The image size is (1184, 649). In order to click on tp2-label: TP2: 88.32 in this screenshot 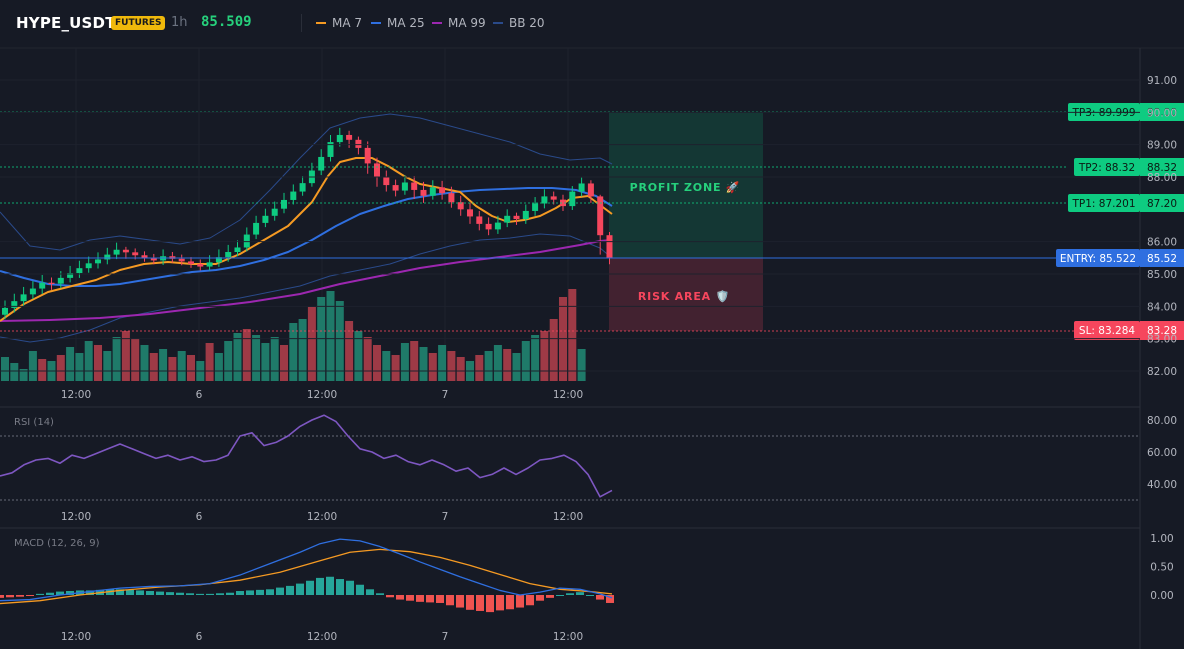, I will do `click(1106, 168)`.